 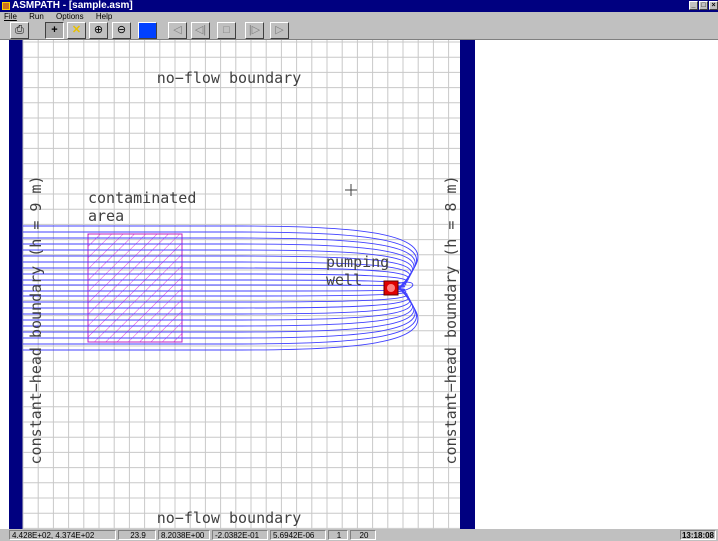 I want to click on contaminated-label: contaminated, so click(x=142, y=198).